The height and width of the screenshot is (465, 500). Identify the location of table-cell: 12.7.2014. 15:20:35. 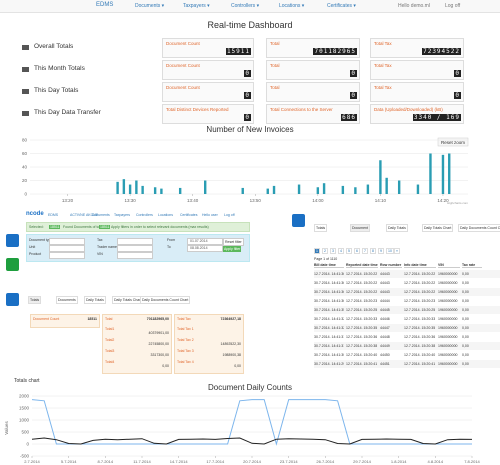
(420, 328).